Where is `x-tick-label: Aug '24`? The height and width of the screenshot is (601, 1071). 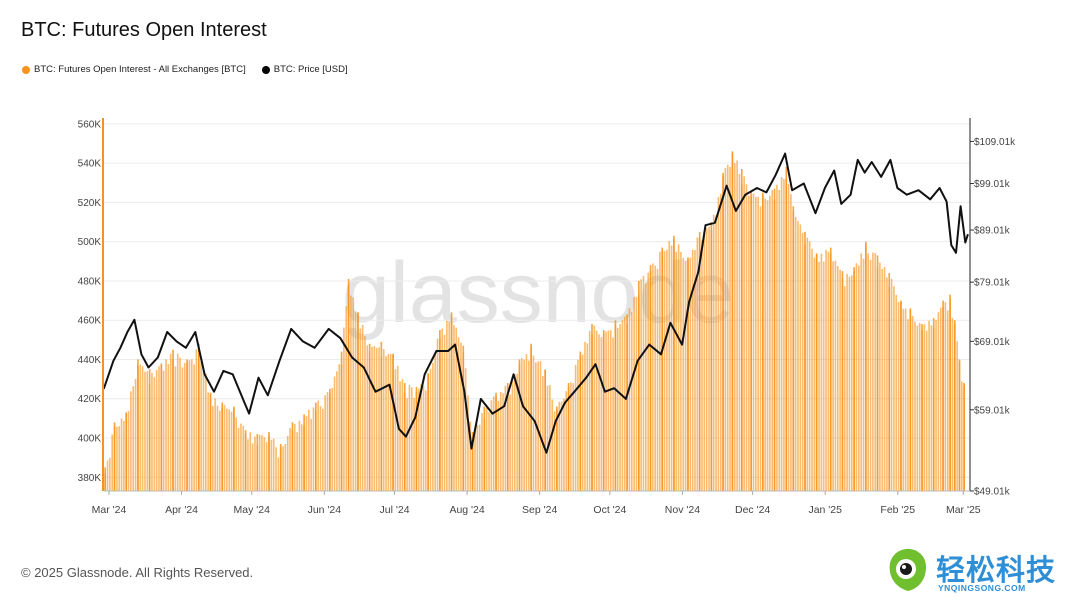
x-tick-label: Aug '24 is located at coordinates (466, 510).